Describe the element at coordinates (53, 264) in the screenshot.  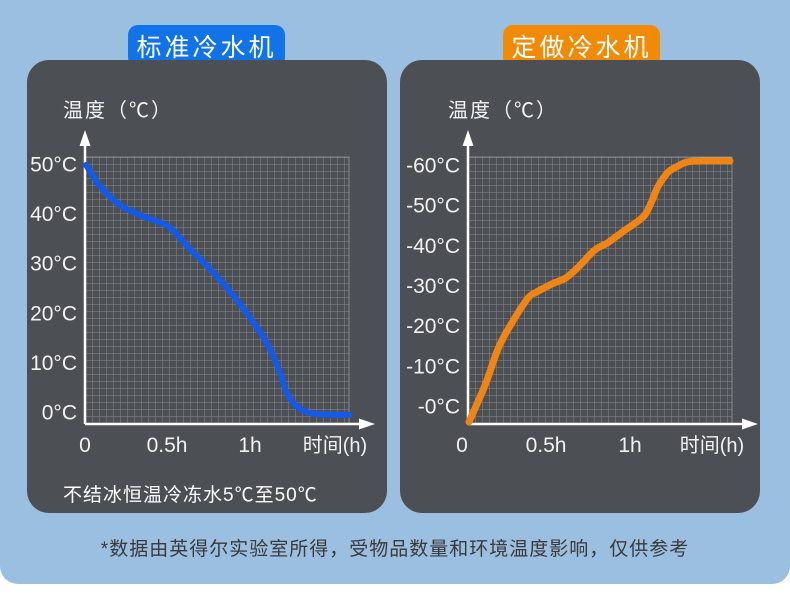
I see `y-tick-label: 30°C` at that location.